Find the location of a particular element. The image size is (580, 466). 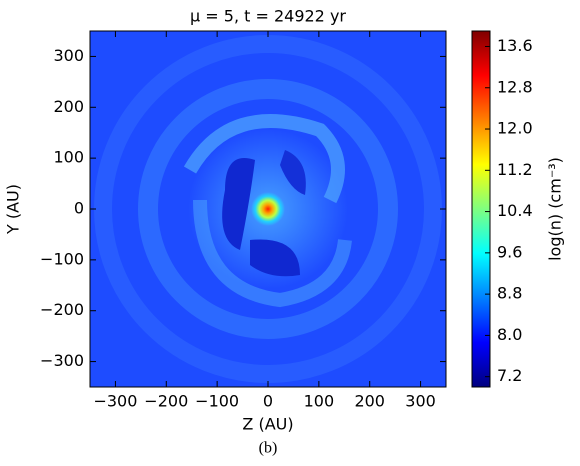

colorbar-tick-label: 13.6 is located at coordinates (515, 45).